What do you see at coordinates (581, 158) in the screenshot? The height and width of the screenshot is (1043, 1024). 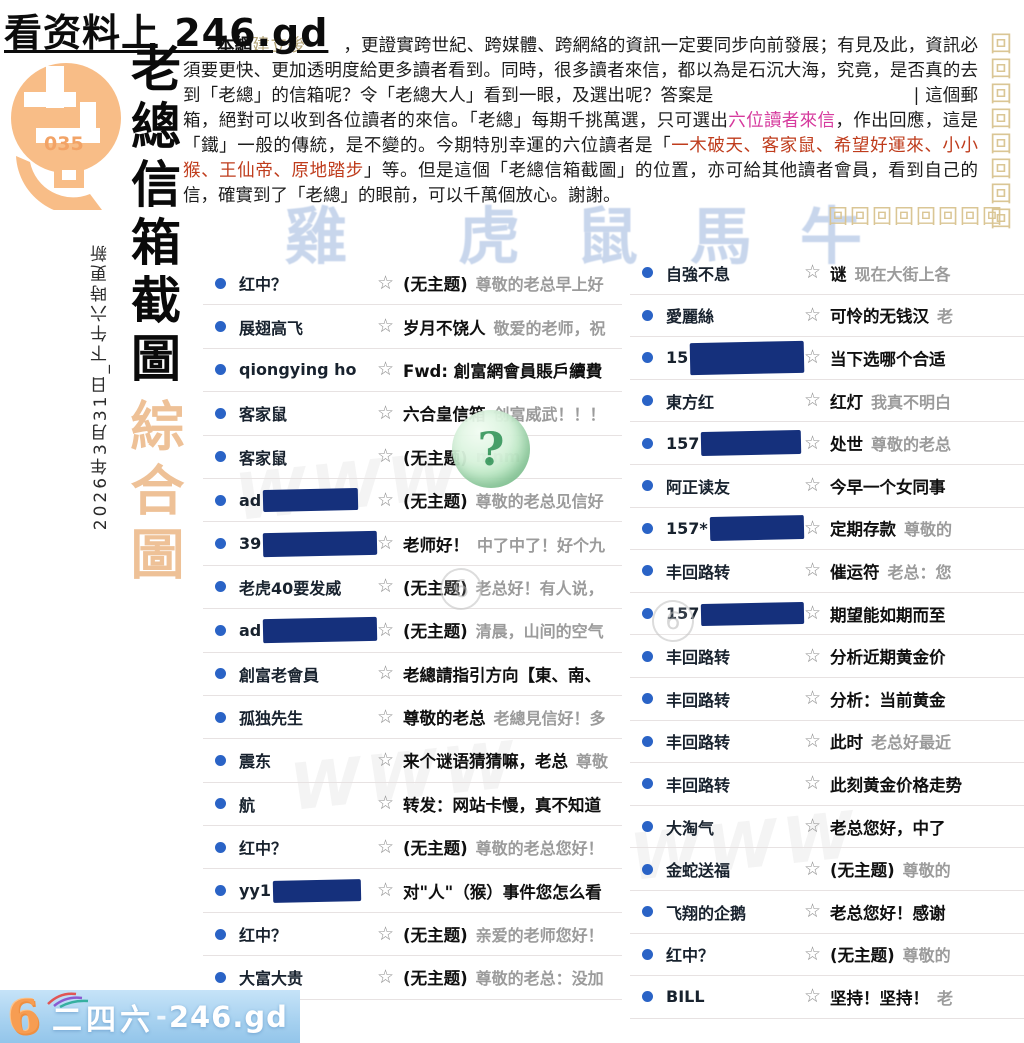 I see `intro-segment: 一木破天、客家鼠、希望好運來、小小猴、王仙帝、原地踏步` at bounding box center [581, 158].